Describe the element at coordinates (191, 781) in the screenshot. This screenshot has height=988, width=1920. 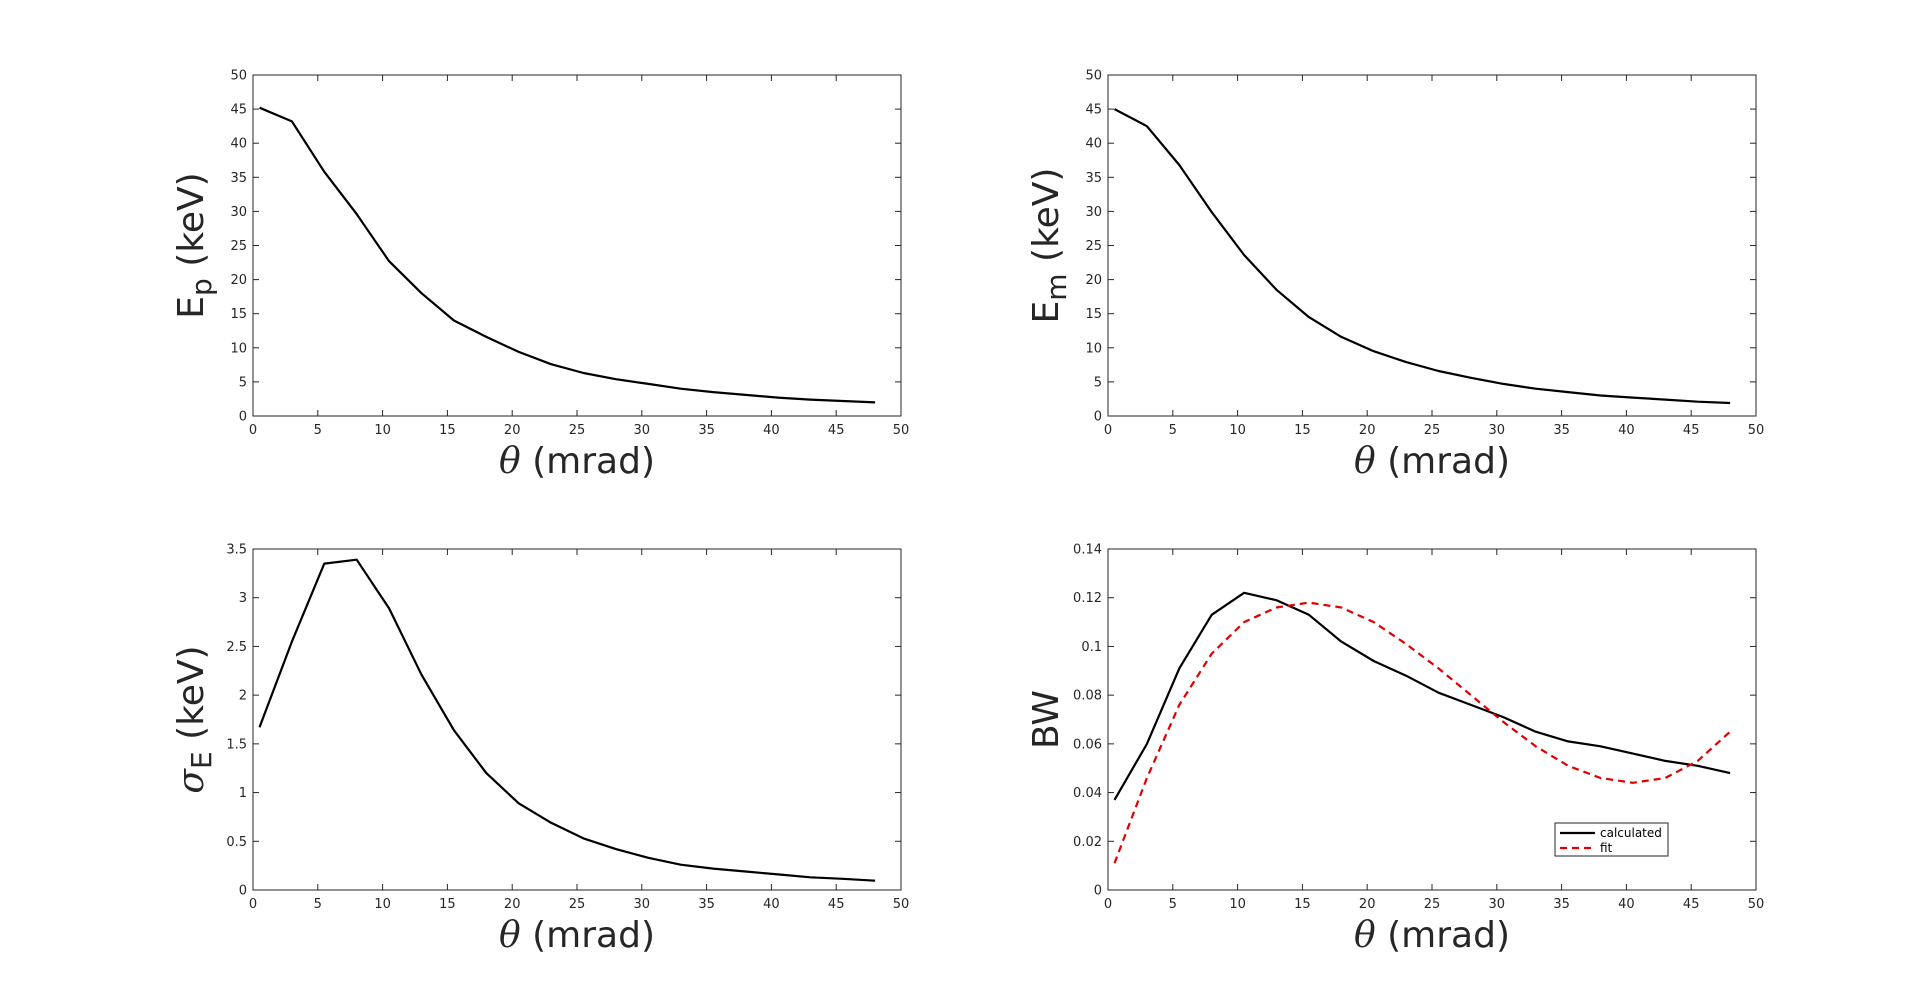
I see `y-axis-label-main: σ` at that location.